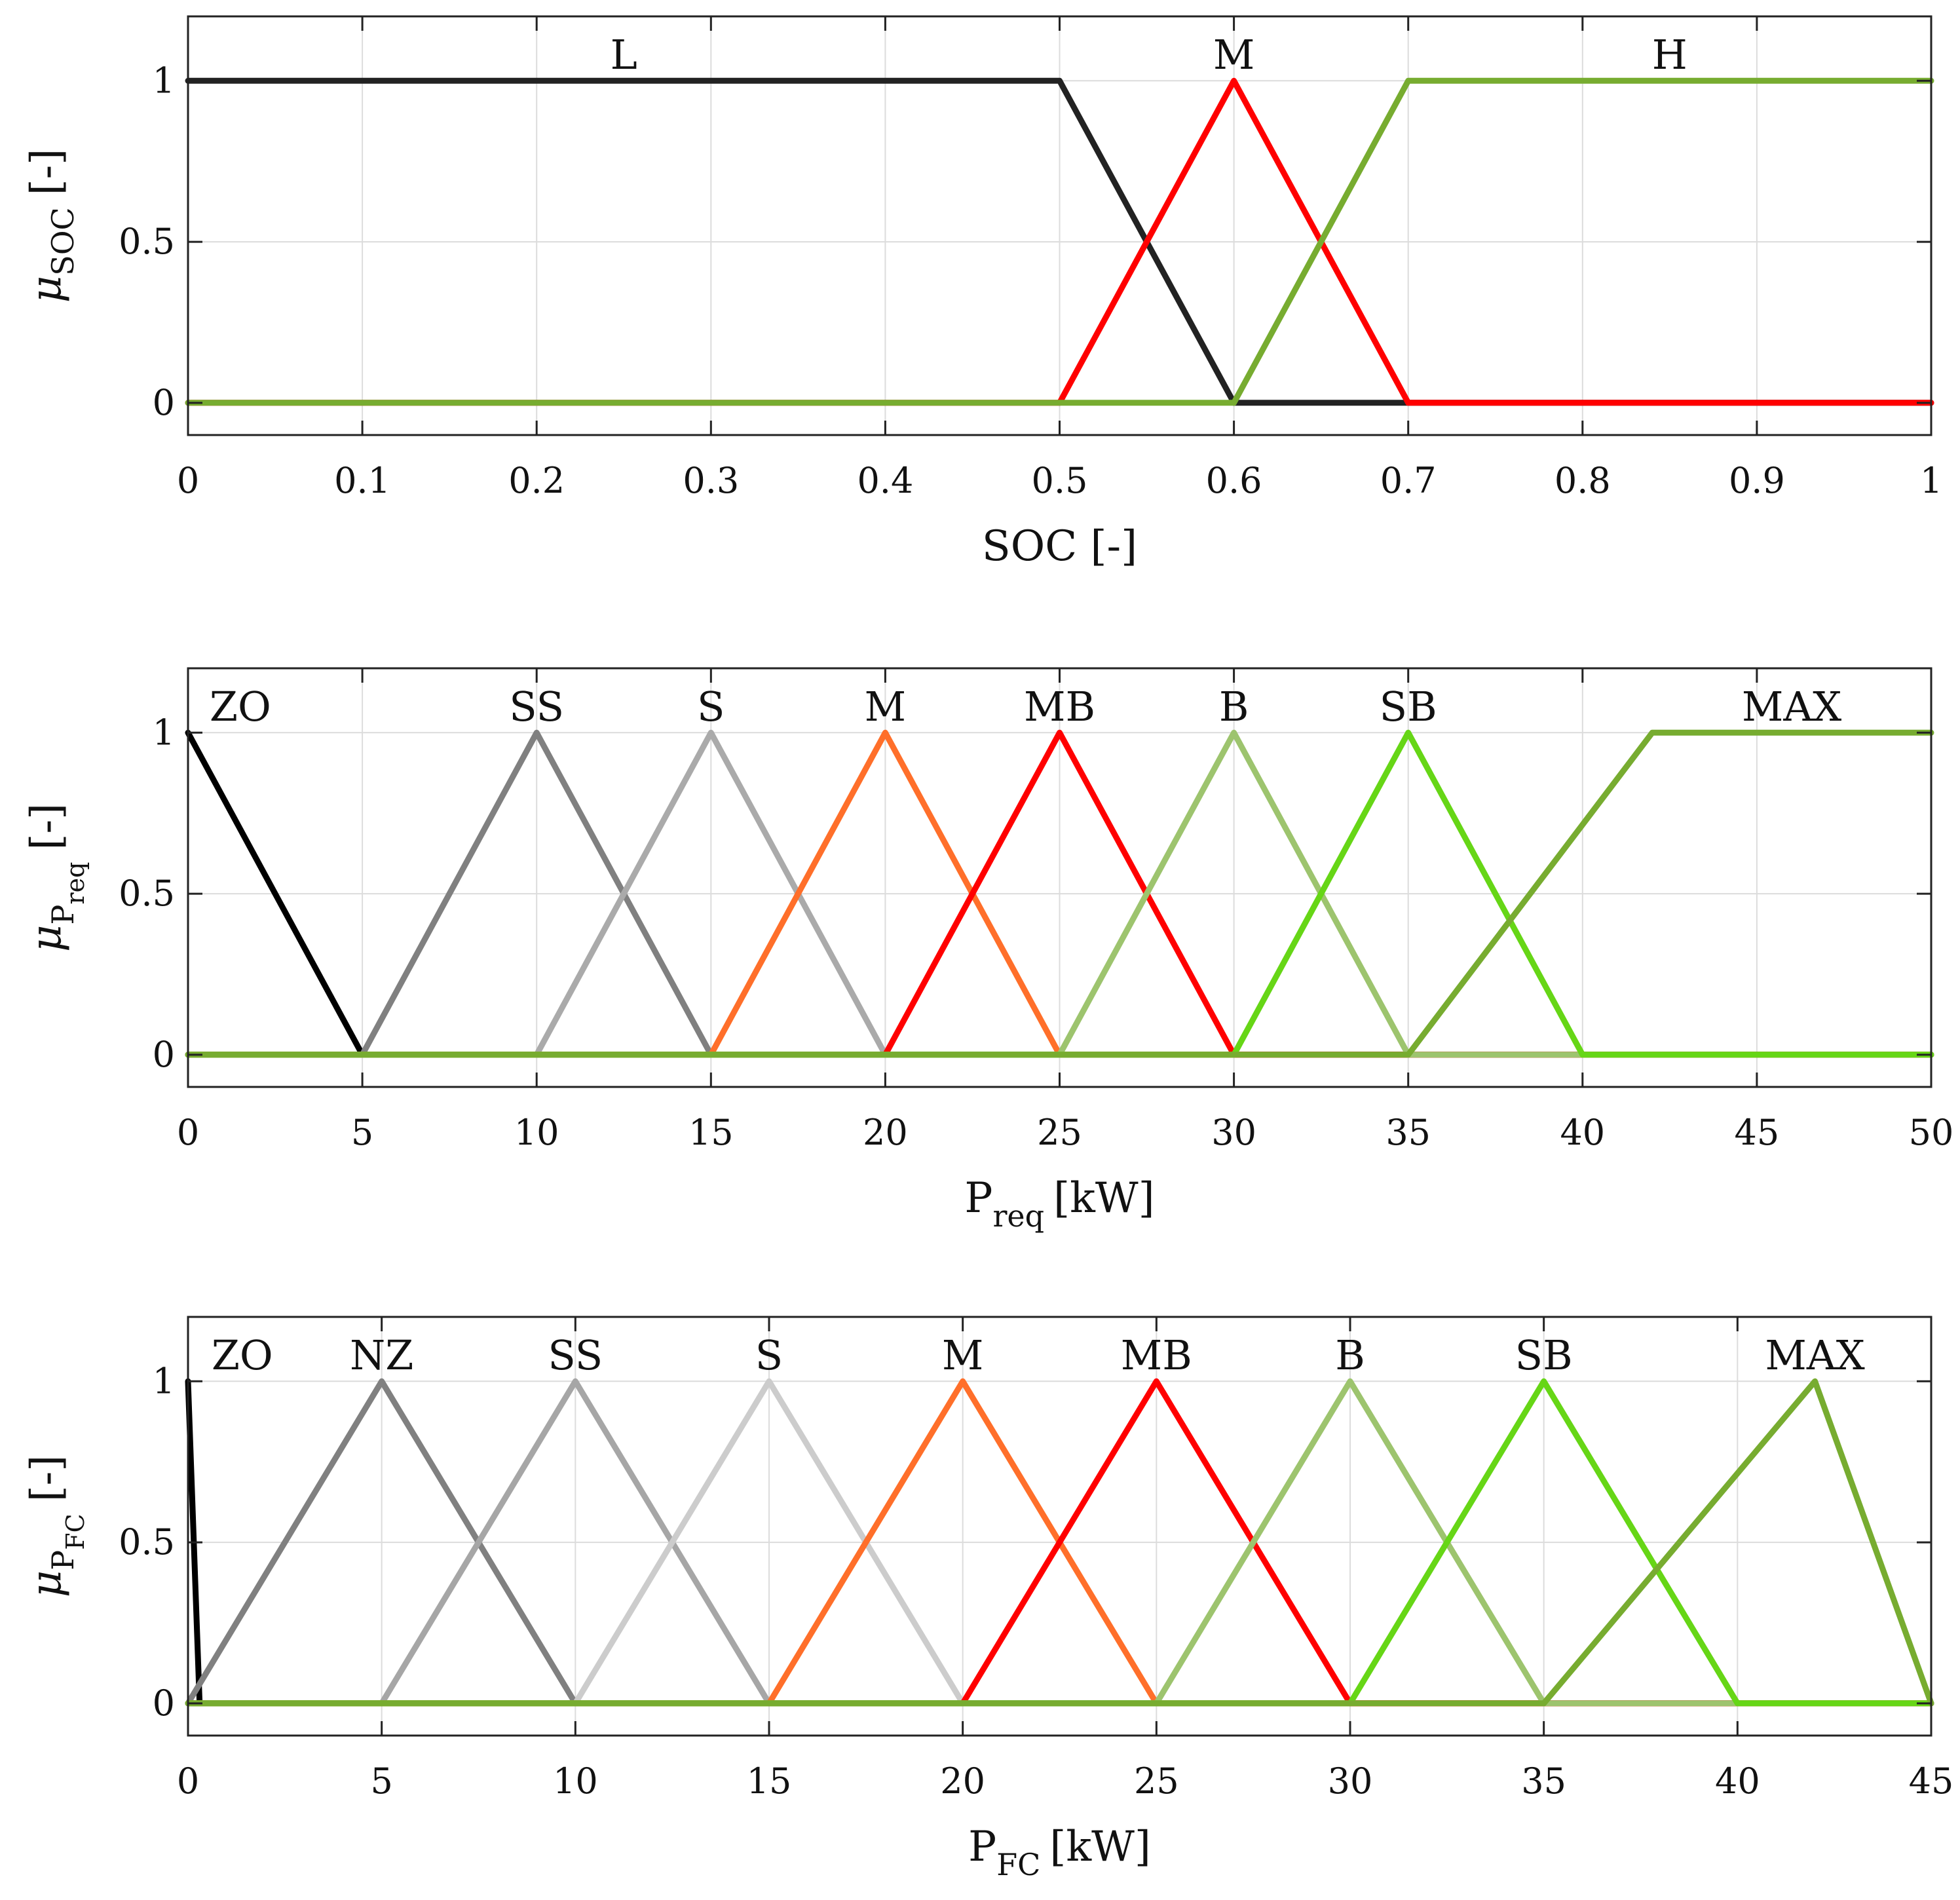  Describe the element at coordinates (1408, 480) in the screenshot. I see `x-tick-label: 0.7` at that location.